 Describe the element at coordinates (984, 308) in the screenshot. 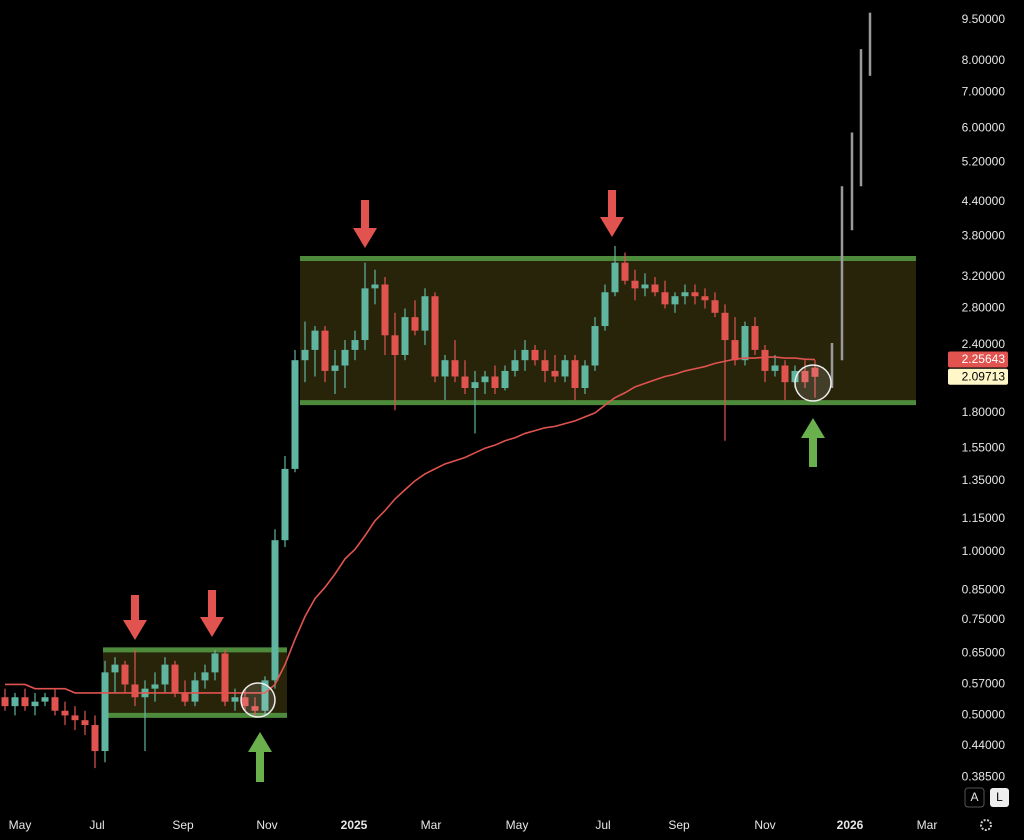

I see `y-tick-label: 2.80000` at that location.